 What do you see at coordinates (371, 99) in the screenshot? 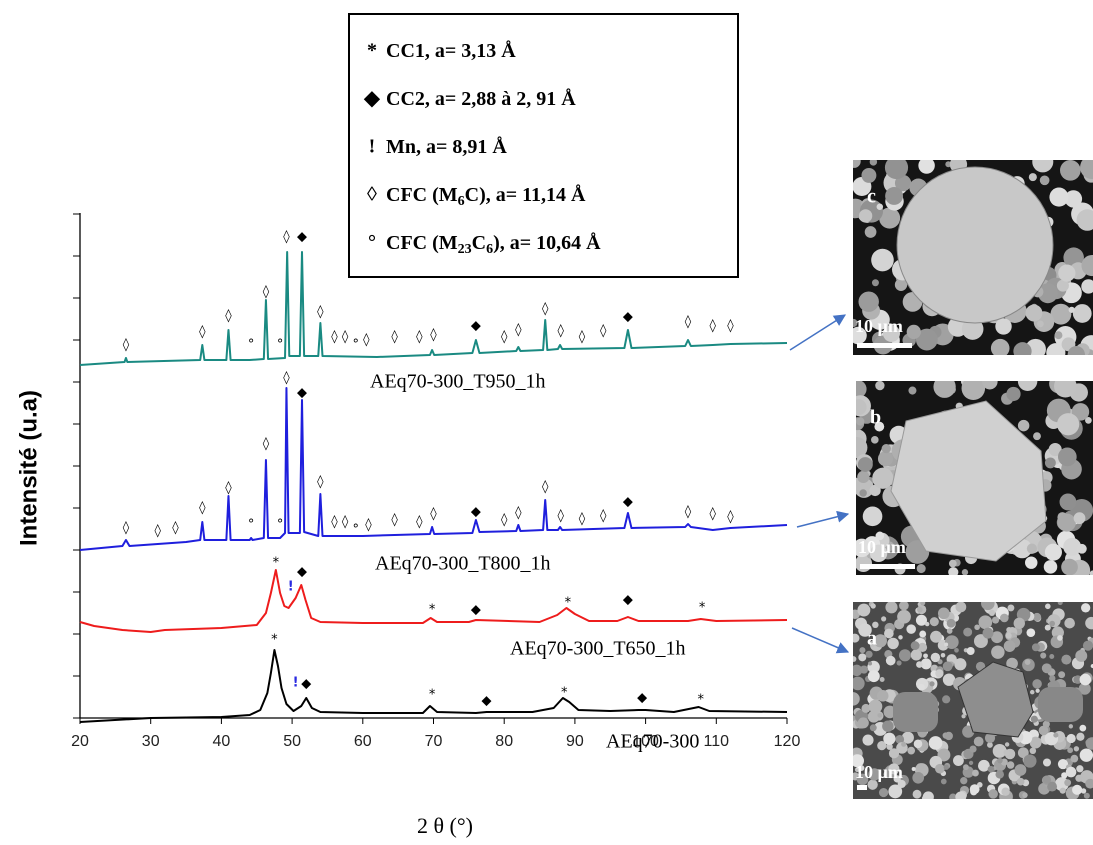
I see `legend-symbol: ◆` at bounding box center [371, 99].